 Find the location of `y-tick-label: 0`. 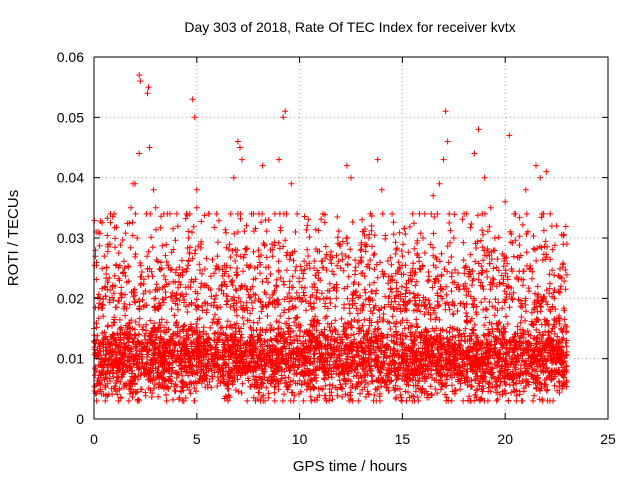

y-tick-label: 0 is located at coordinates (80, 419).